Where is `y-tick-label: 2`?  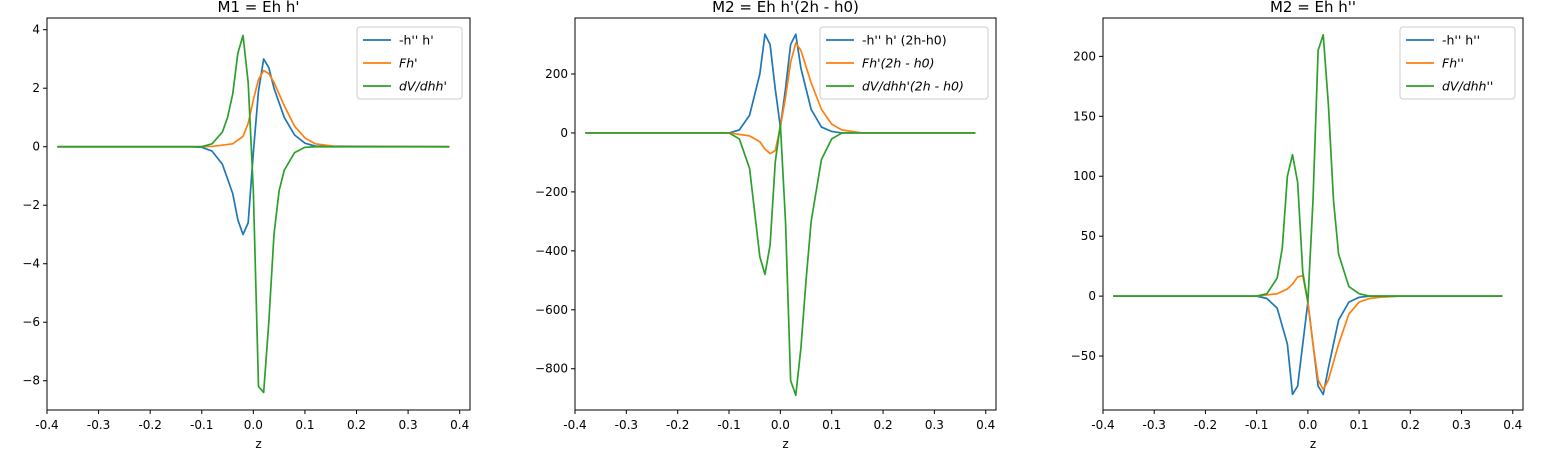
y-tick-label: 2 is located at coordinates (36, 88).